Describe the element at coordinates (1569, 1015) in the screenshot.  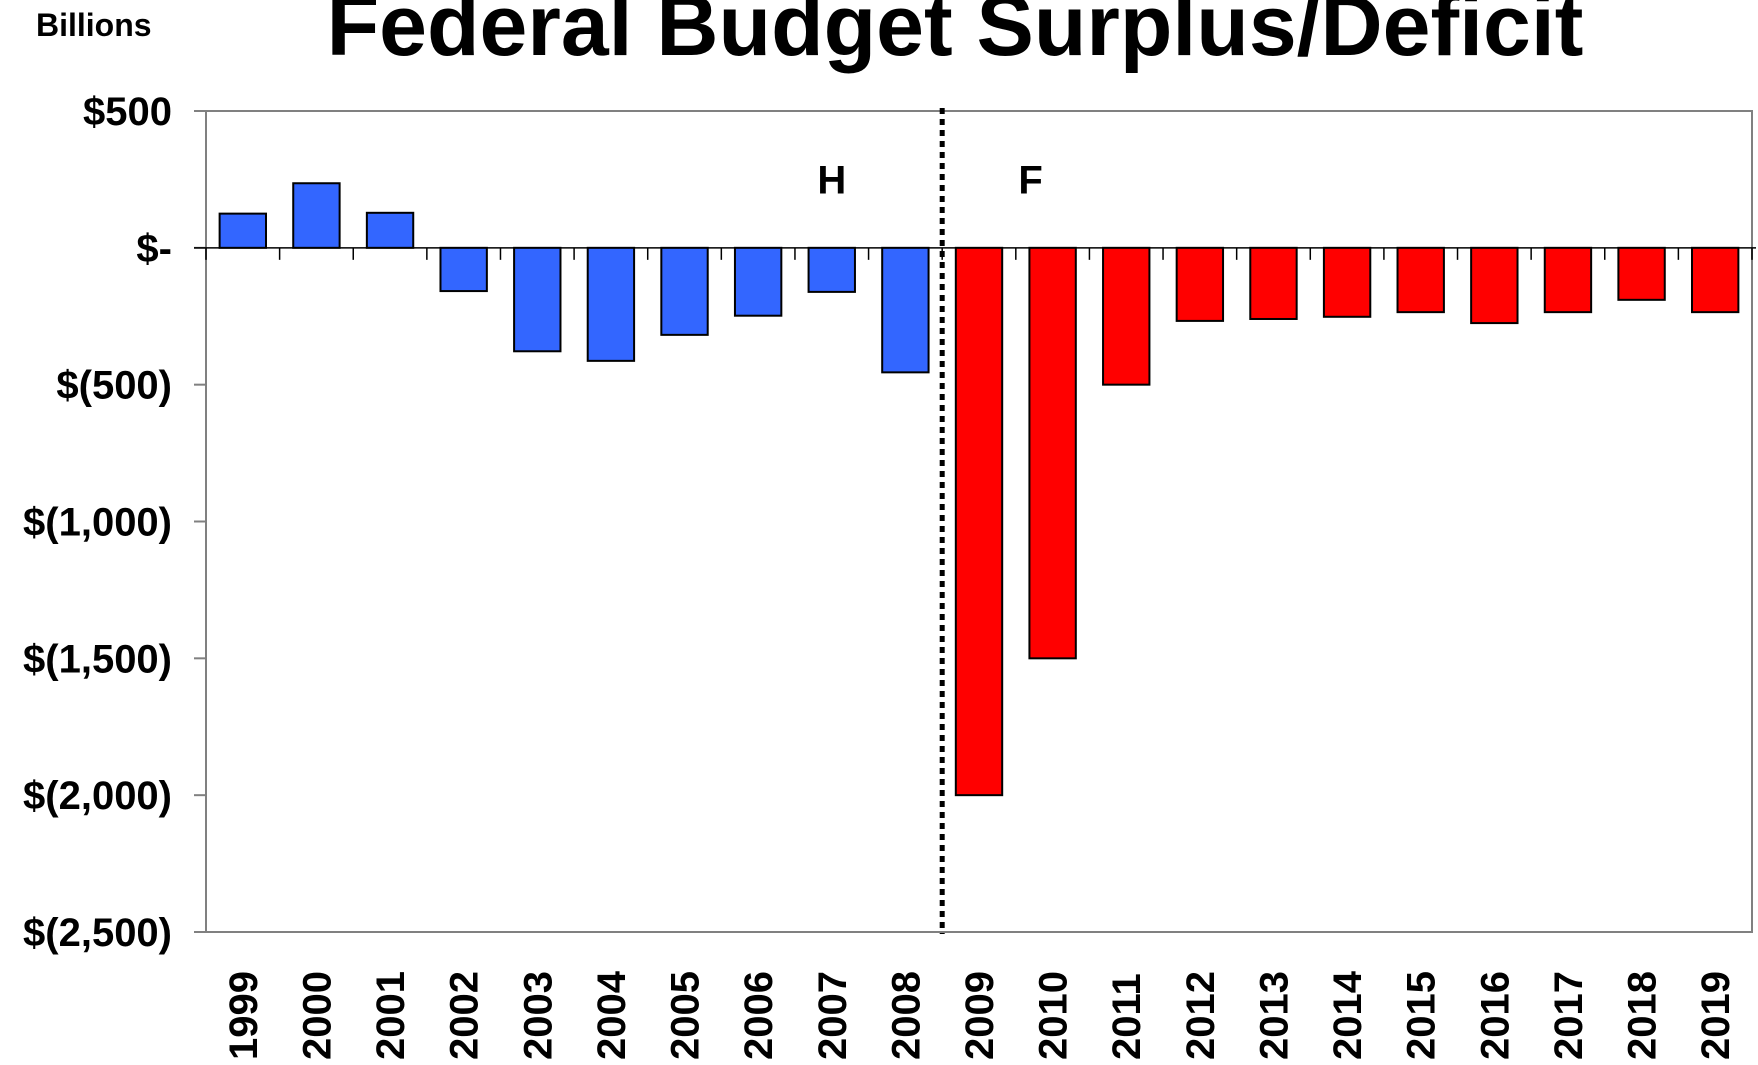
I see `x-tick-label: 2017` at that location.